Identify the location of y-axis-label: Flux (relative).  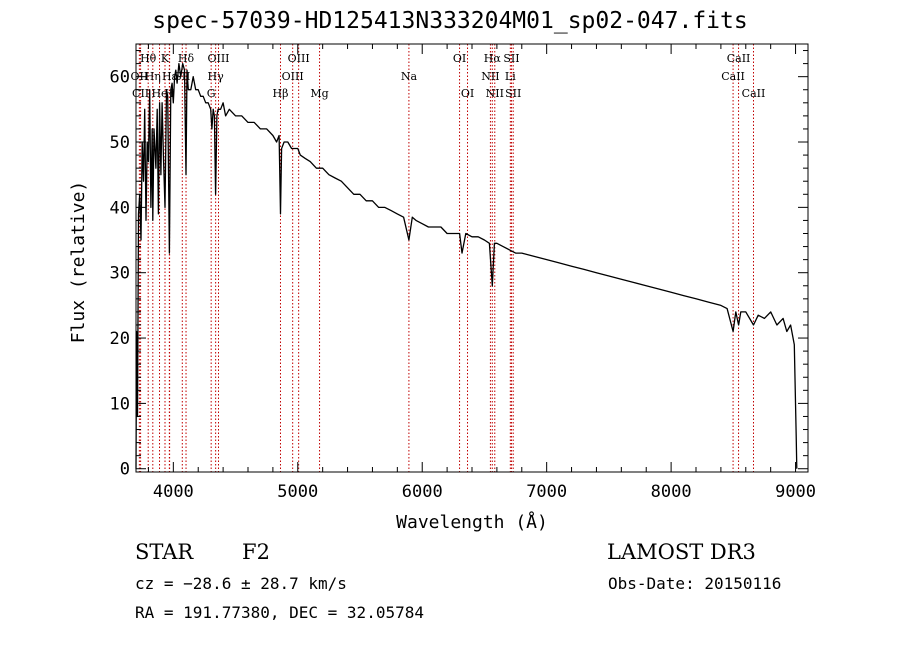
(78, 262).